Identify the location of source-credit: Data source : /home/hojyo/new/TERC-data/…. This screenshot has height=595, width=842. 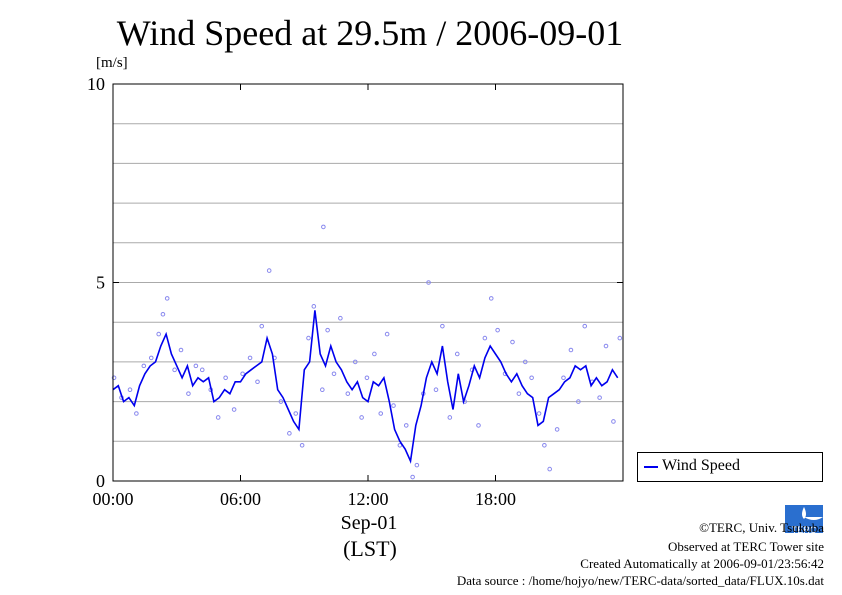
(640, 580).